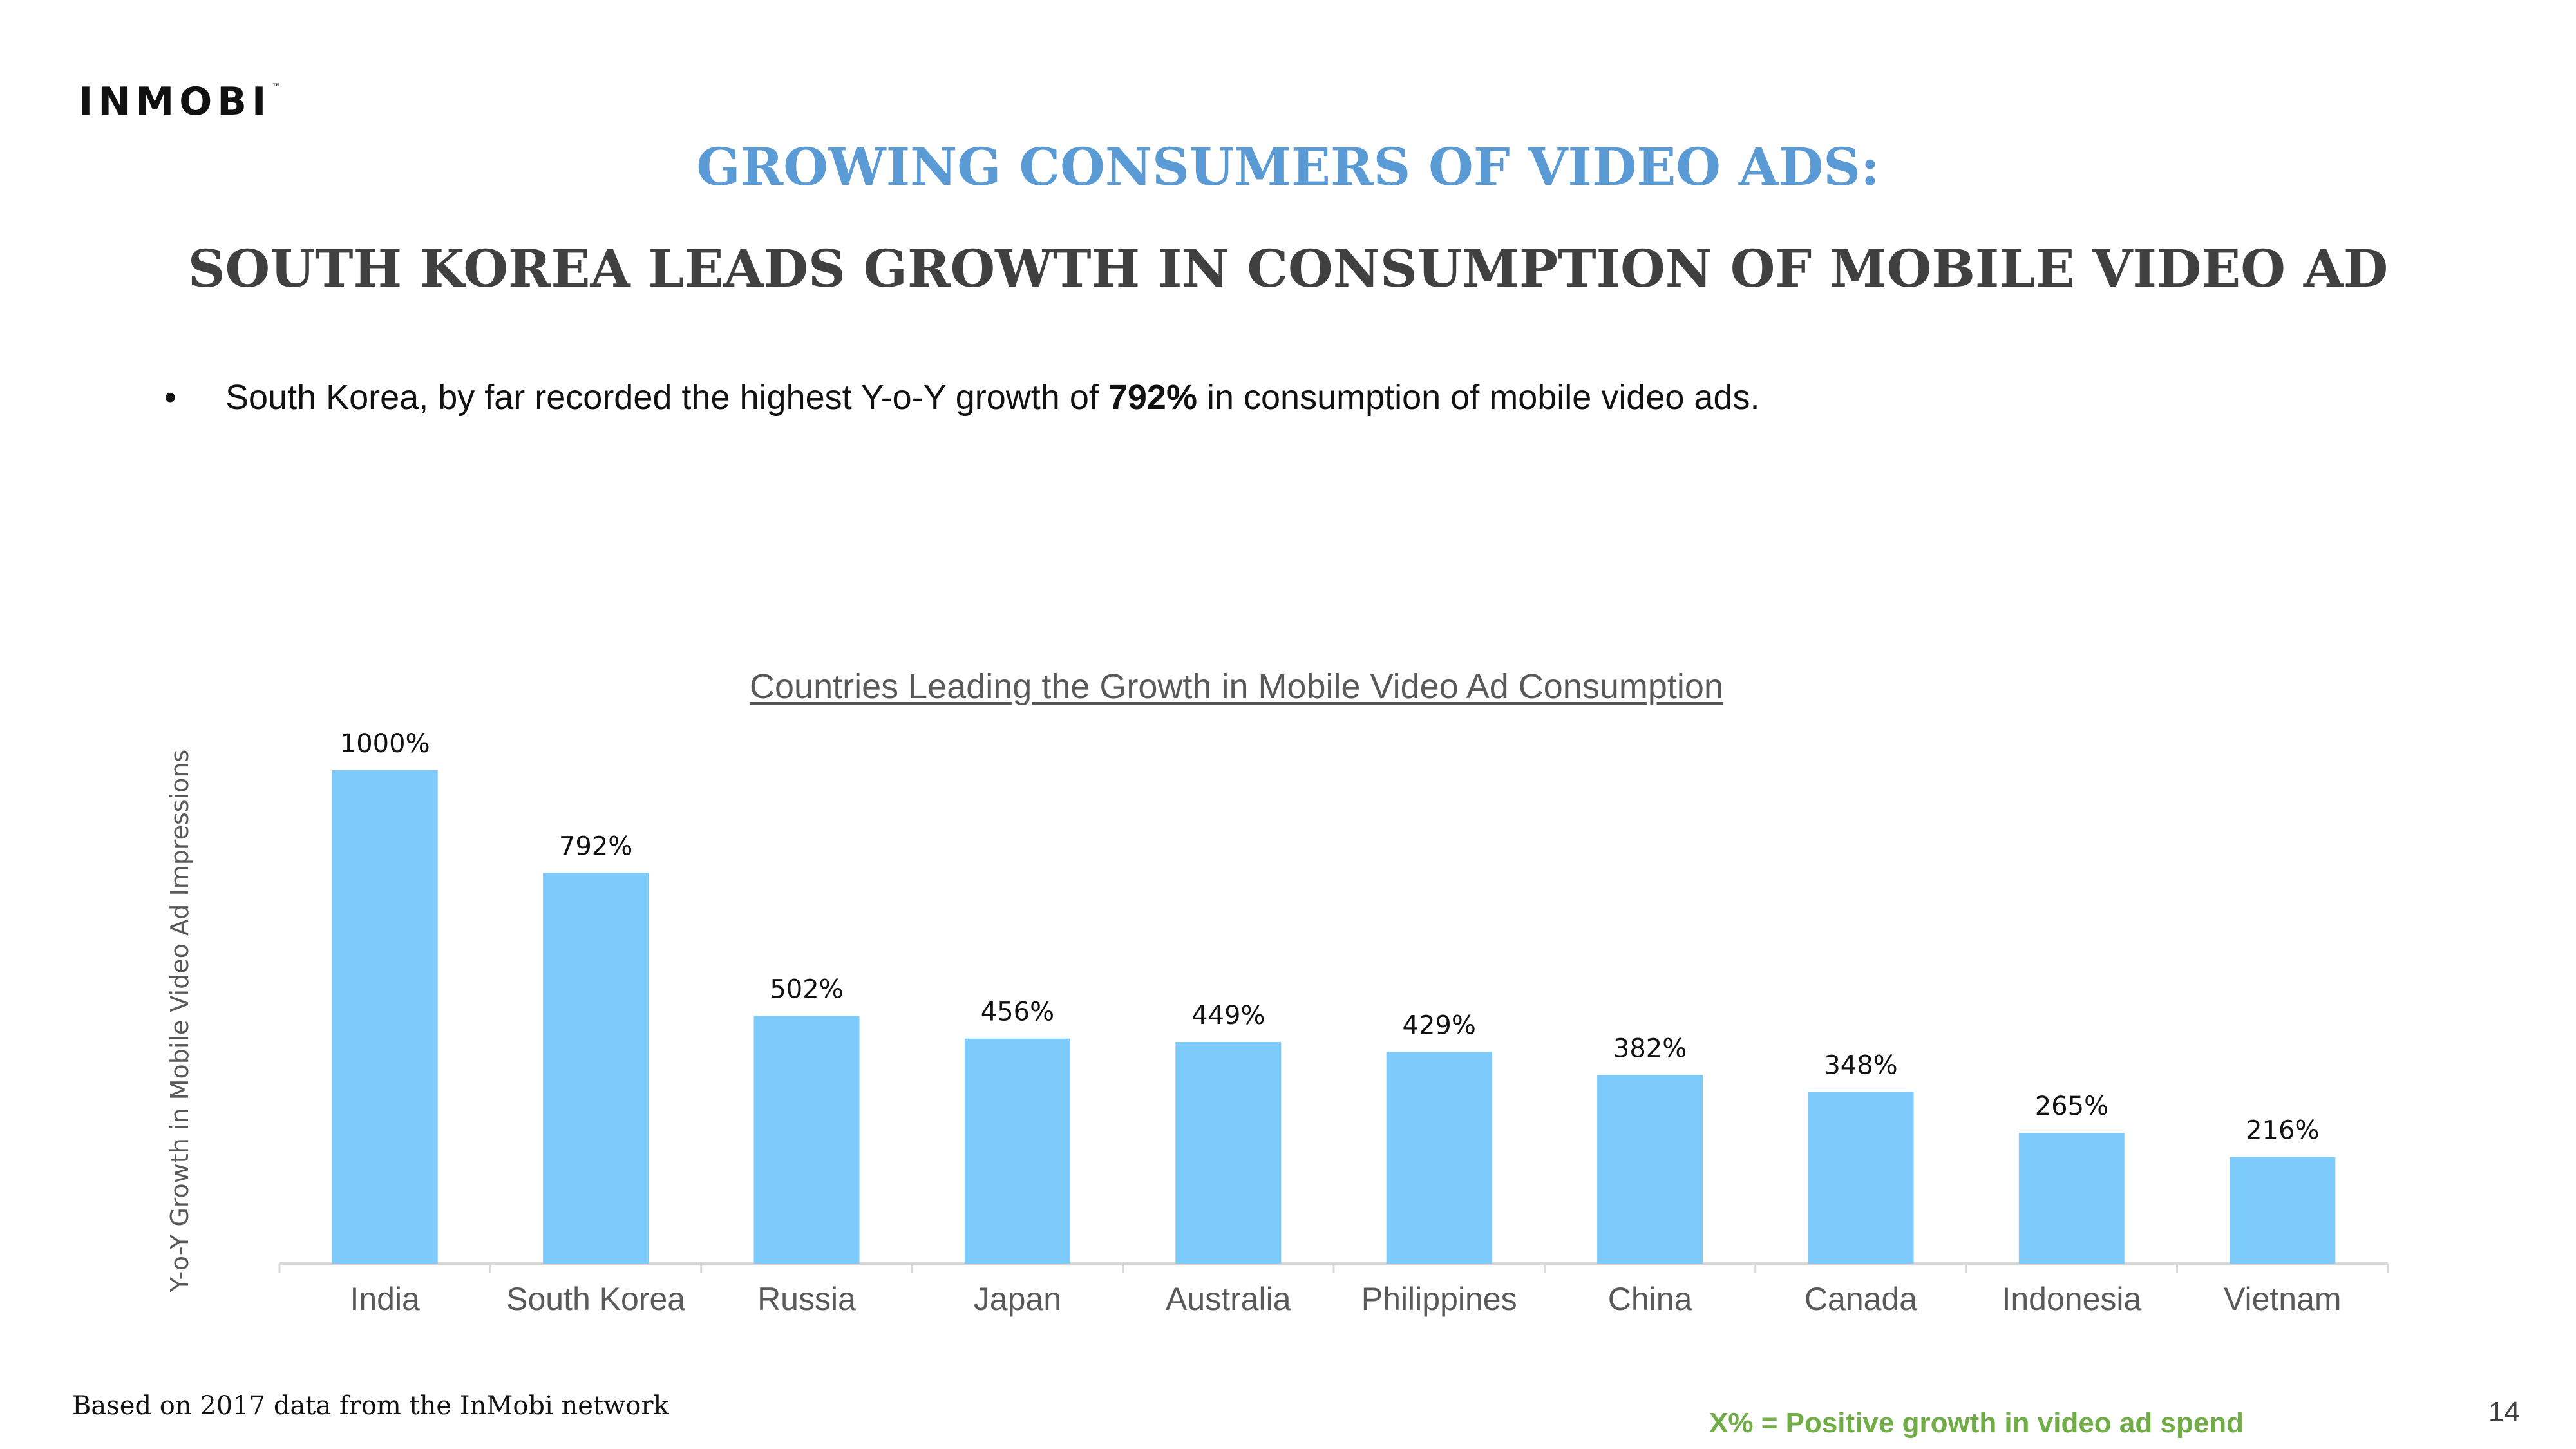 This screenshot has height=1449, width=2576. Describe the element at coordinates (595, 1299) in the screenshot. I see `x-tick-label: South Korea` at that location.